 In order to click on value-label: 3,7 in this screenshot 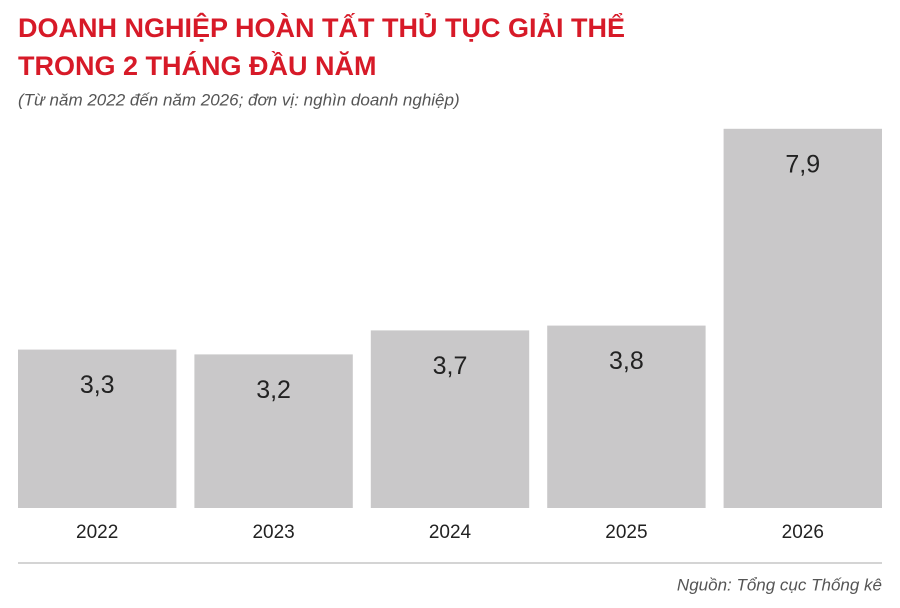, I will do `click(450, 366)`.